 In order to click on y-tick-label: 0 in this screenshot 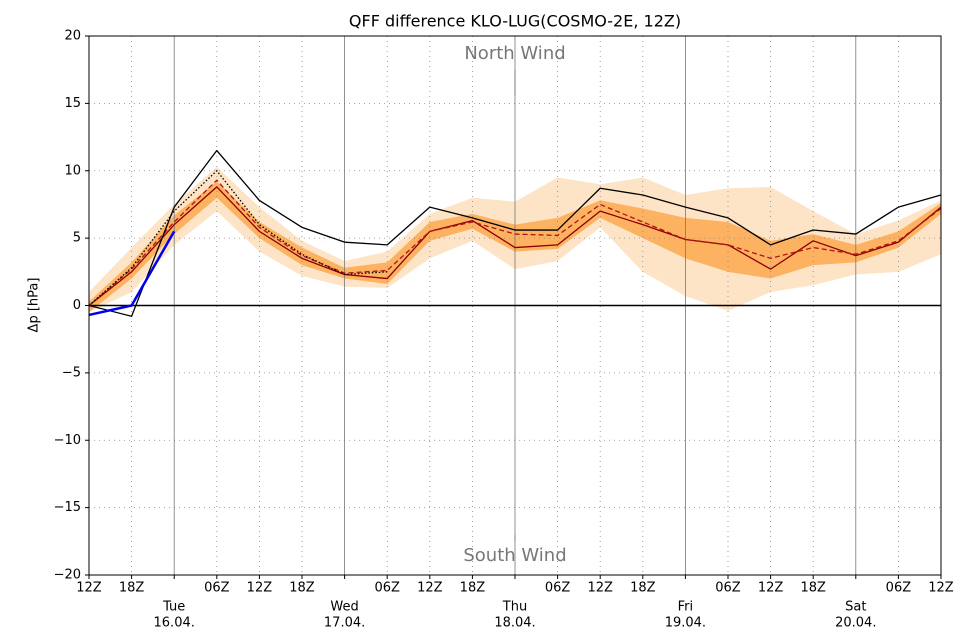, I will do `click(77, 305)`.